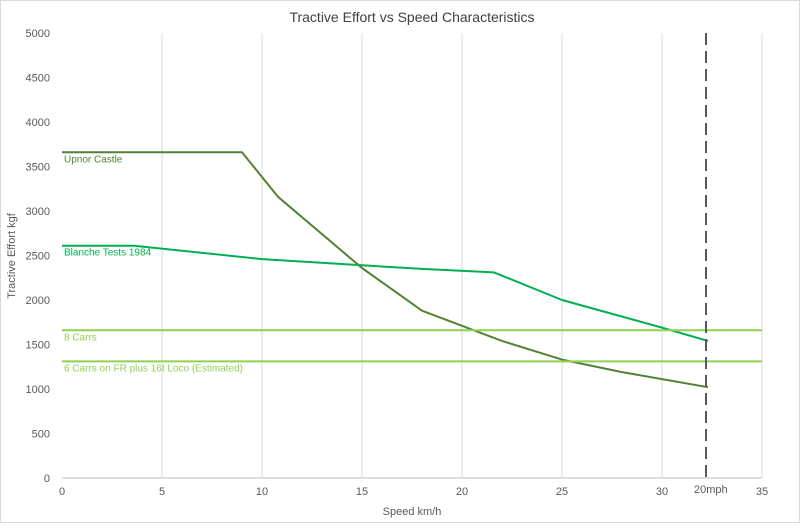 Image resolution: width=800 pixels, height=528 pixels. Describe the element at coordinates (262, 492) in the screenshot. I see `x-tick-label: 10` at that location.